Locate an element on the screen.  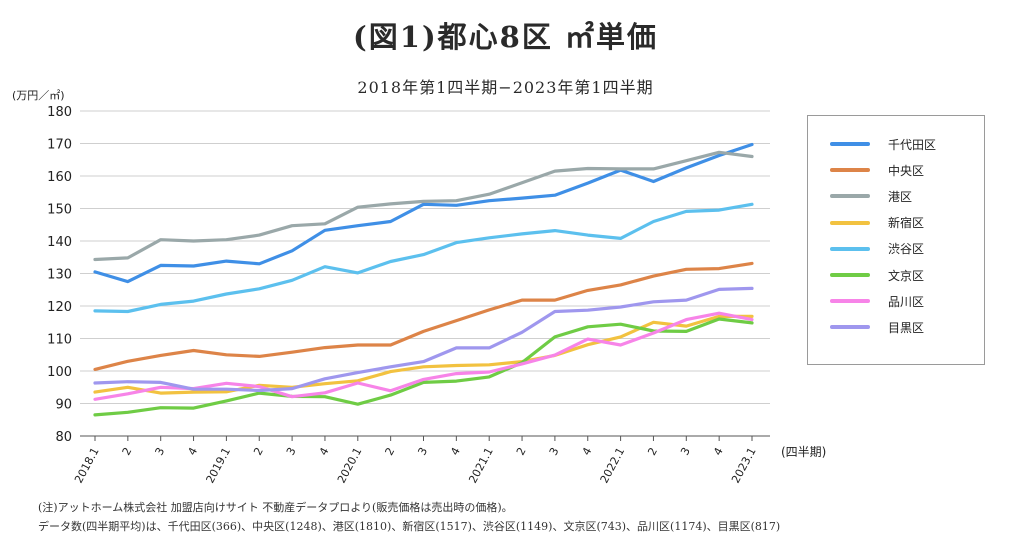
y-tick-label: 180 is located at coordinates (59, 112).